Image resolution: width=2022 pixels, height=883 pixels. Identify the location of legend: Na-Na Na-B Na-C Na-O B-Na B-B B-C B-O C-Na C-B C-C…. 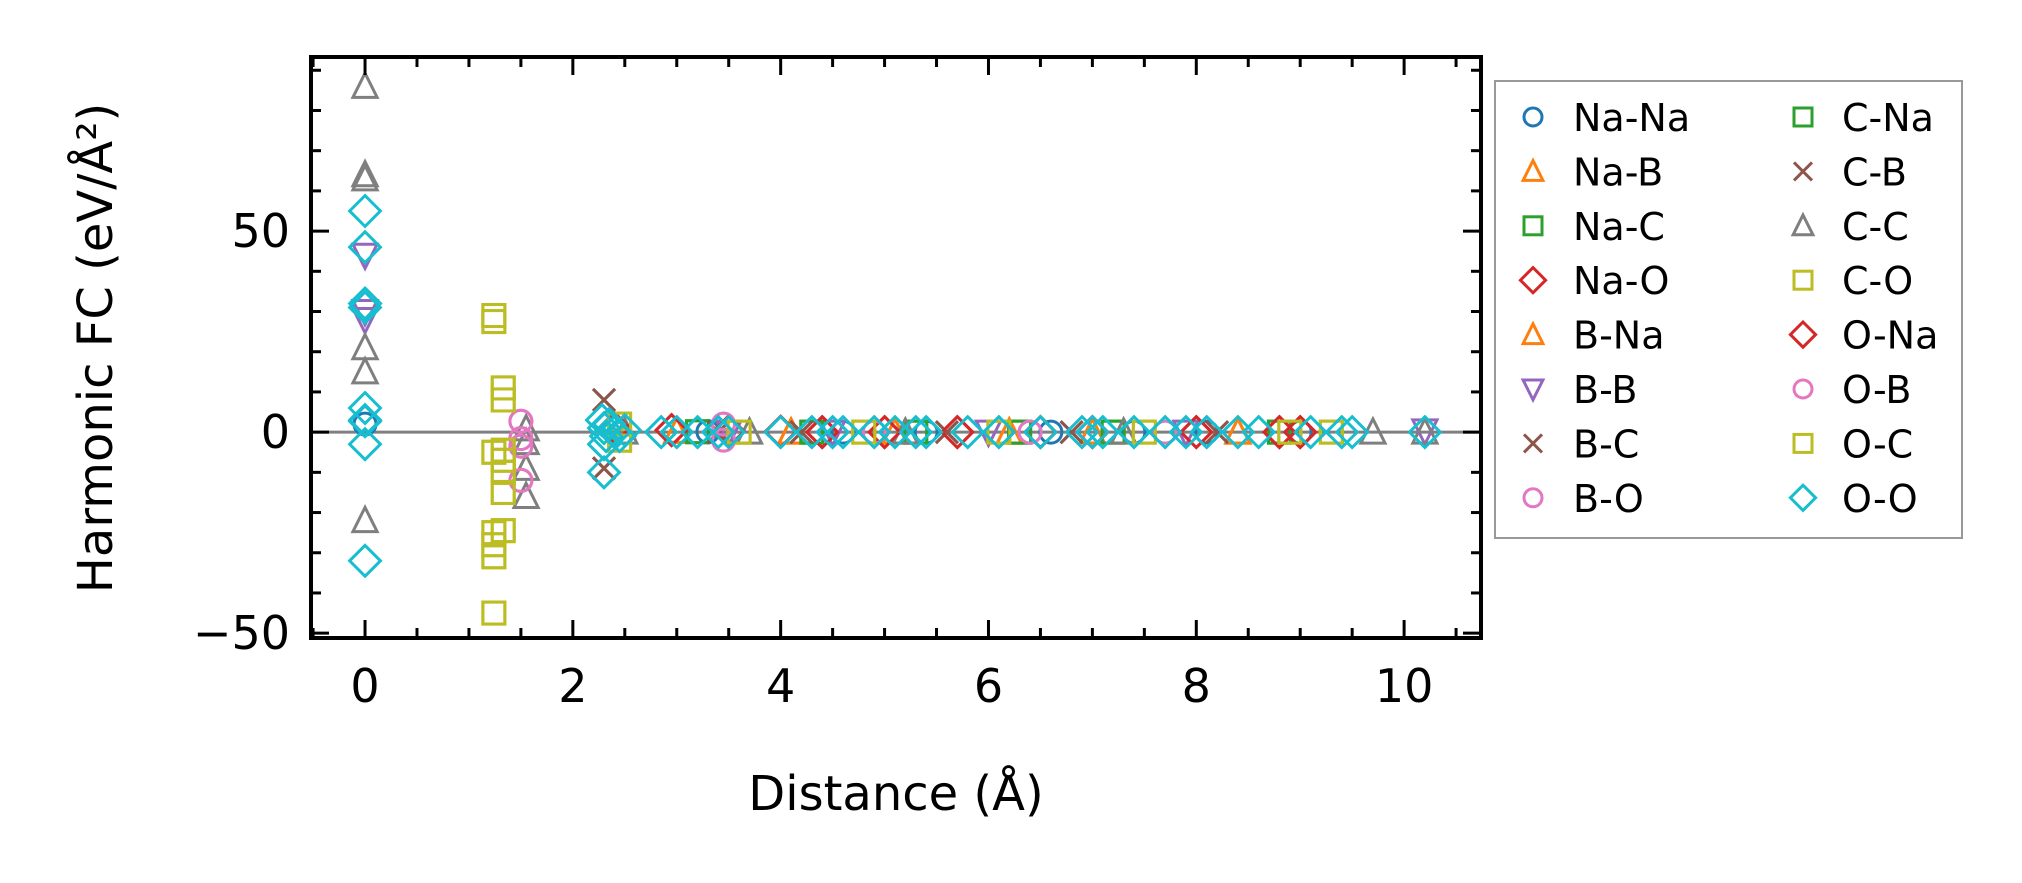
(1728, 309).